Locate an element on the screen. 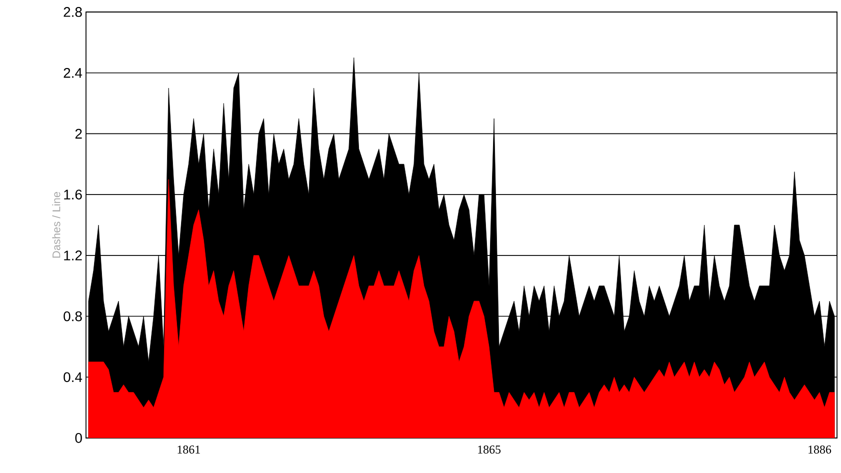  y-tick-label: 0.4 is located at coordinates (73, 377).